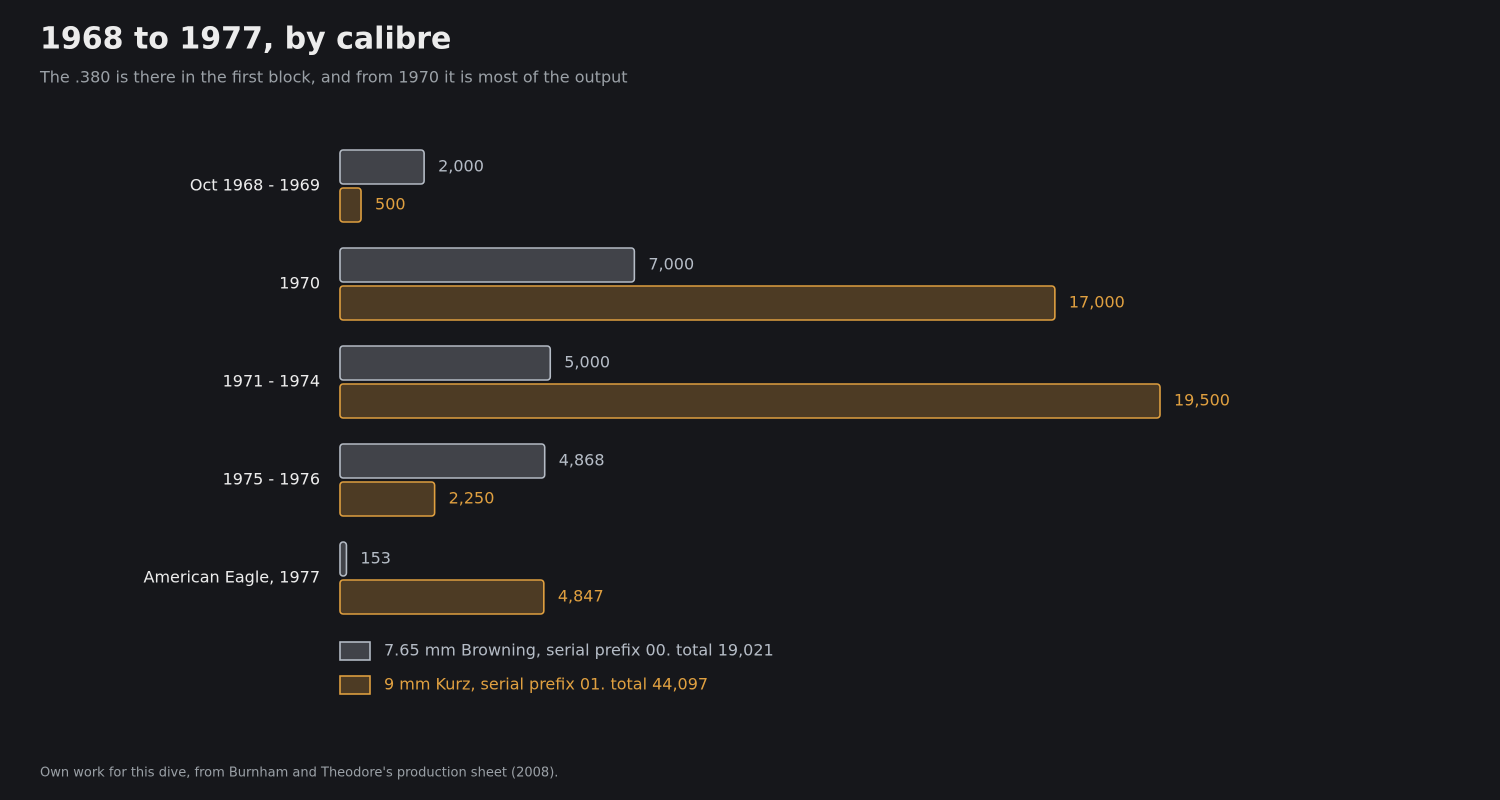  Describe the element at coordinates (1202, 400) in the screenshot. I see `value-label: 19,500` at that location.